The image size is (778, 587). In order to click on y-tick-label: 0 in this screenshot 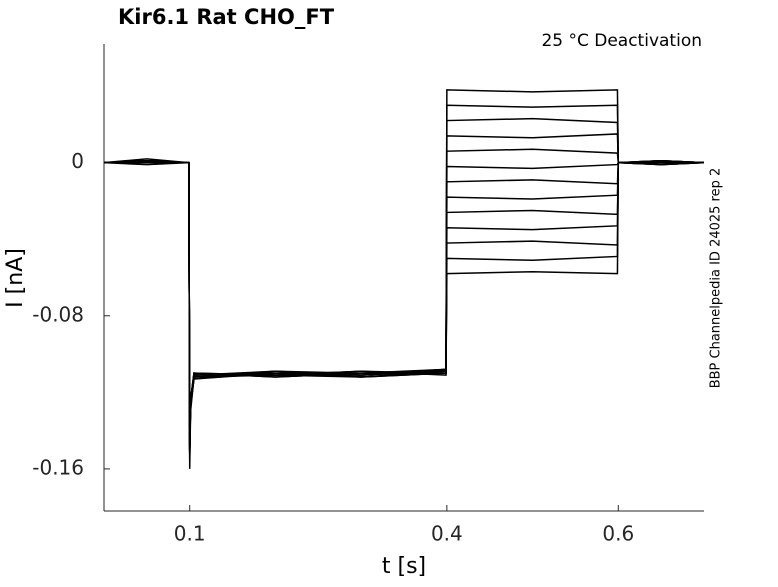, I will do `click(77, 161)`.